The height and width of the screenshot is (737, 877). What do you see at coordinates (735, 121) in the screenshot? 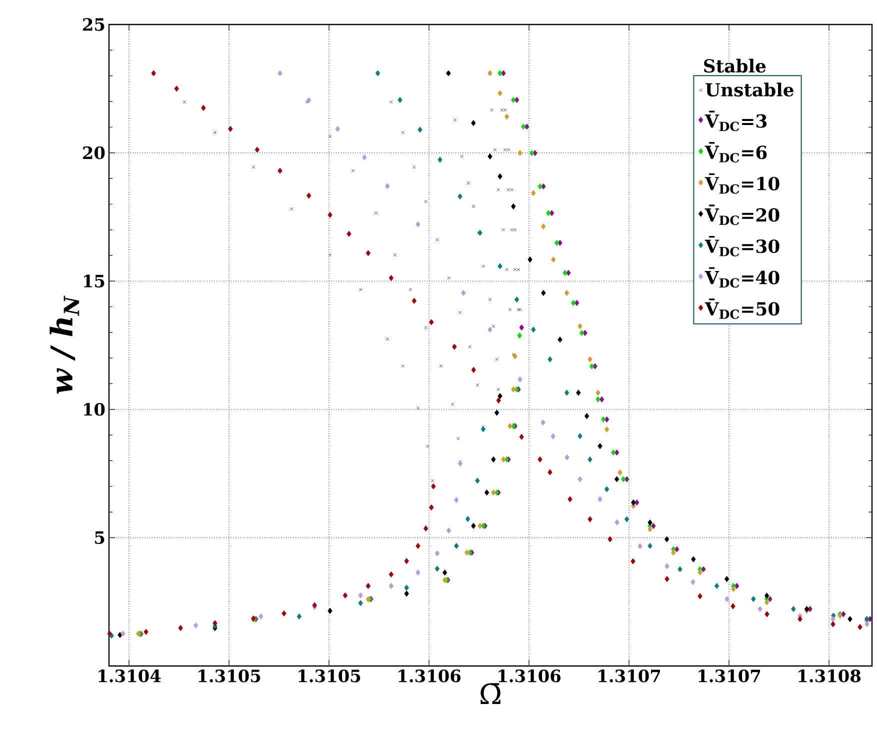
I see `legend-label: V̄$_{DC}$=3` at bounding box center [735, 121].